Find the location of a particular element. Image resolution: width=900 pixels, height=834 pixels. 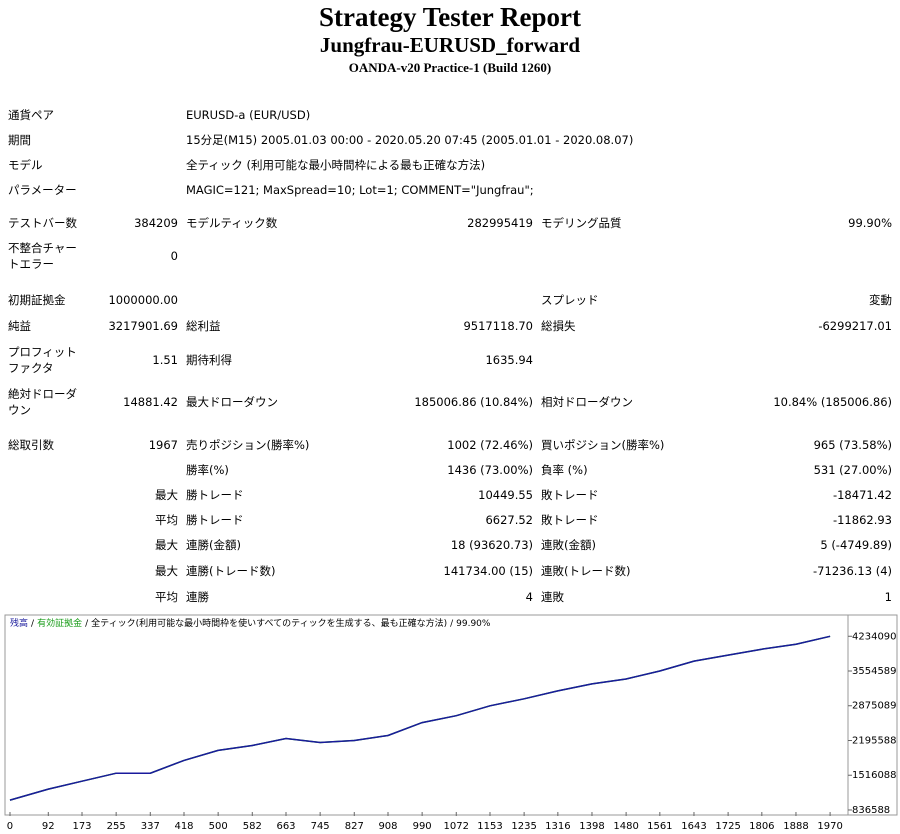

y-tick-label: 2195588 is located at coordinates (874, 740).